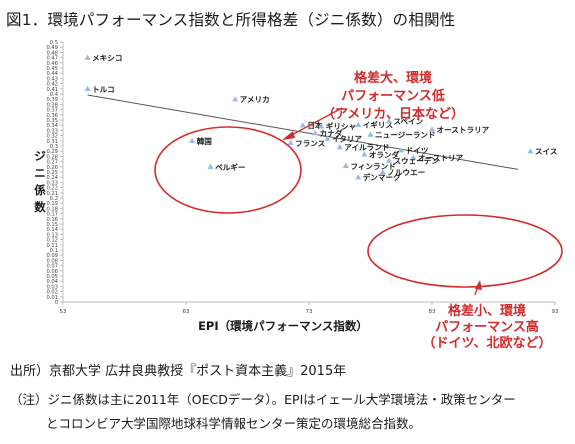 This screenshot has width=575, height=444. What do you see at coordinates (52, 204) in the screenshot?
I see `y-tick-label: 0.19` at bounding box center [52, 204].